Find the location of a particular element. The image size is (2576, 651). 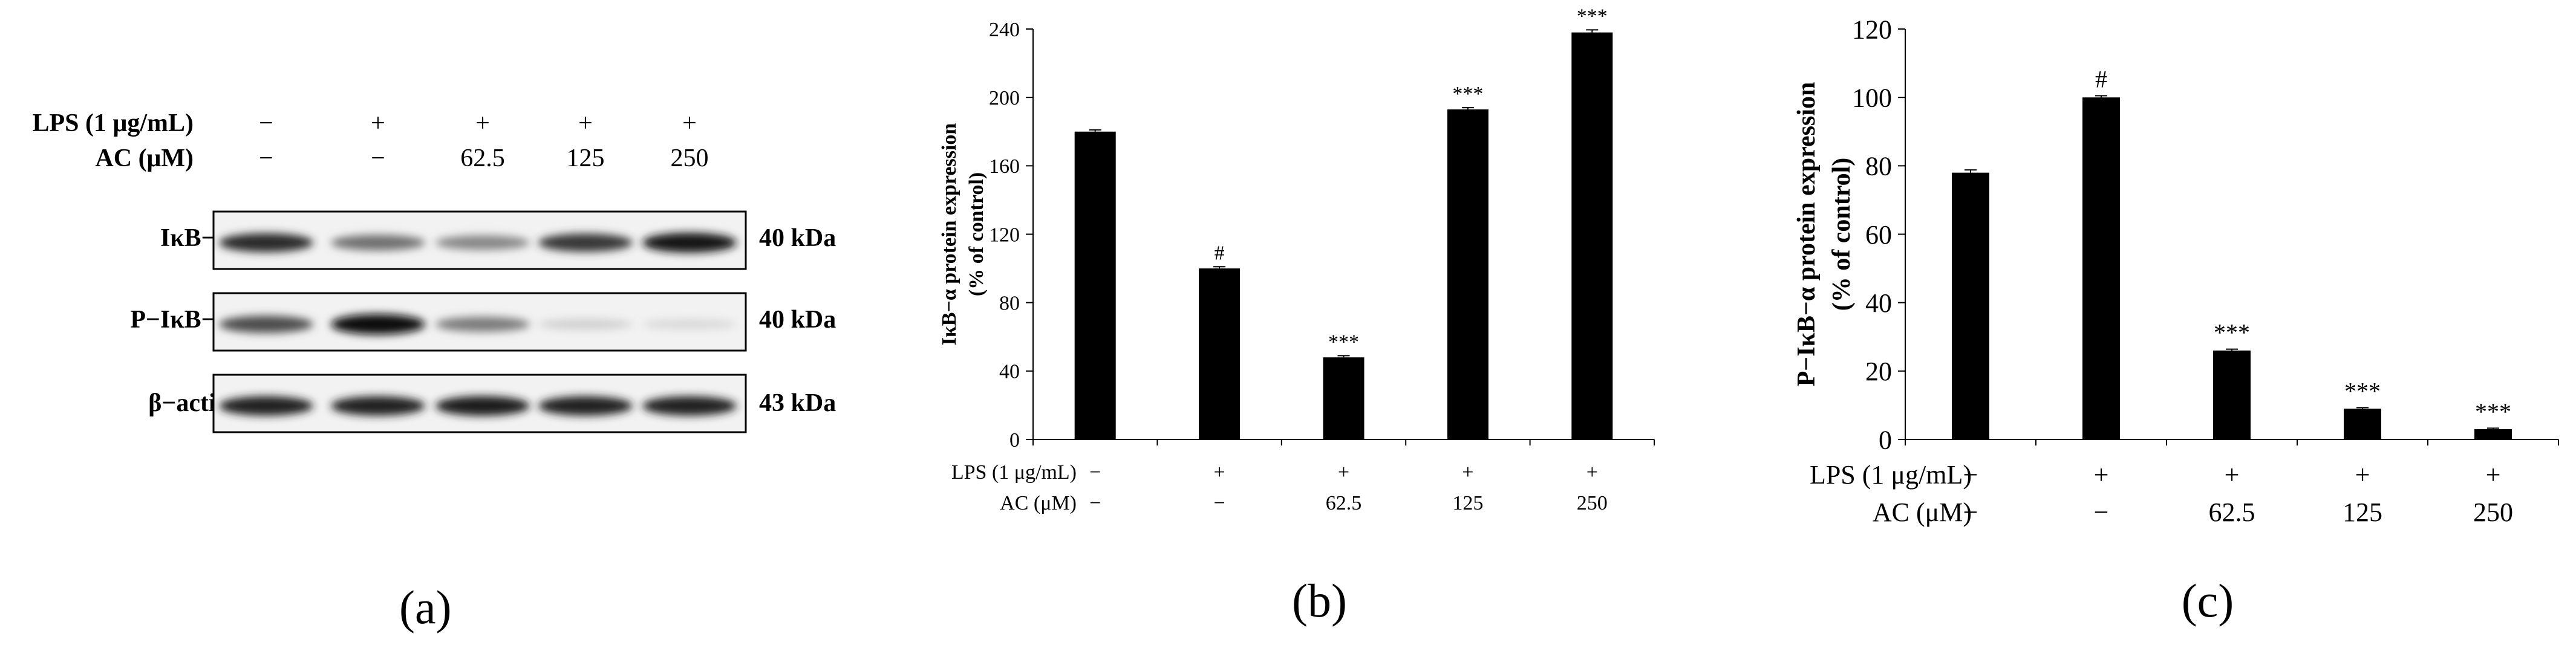

band-row3-lane5 is located at coordinates (689, 406).